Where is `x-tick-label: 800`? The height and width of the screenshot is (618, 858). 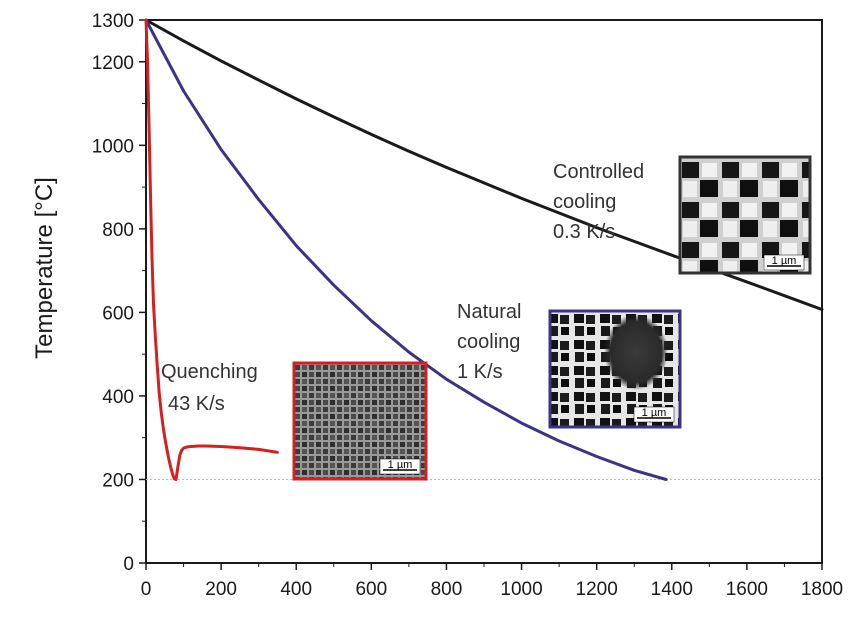 x-tick-label: 800 is located at coordinates (447, 589).